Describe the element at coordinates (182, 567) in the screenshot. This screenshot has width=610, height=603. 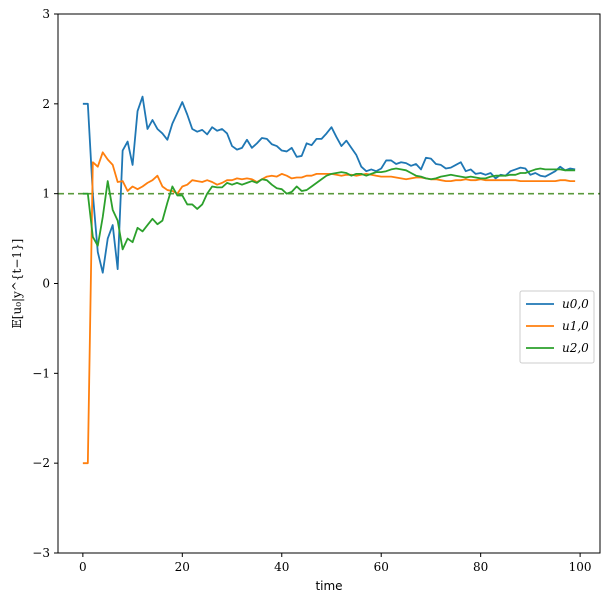
I see `x-tick-label: 20` at that location.